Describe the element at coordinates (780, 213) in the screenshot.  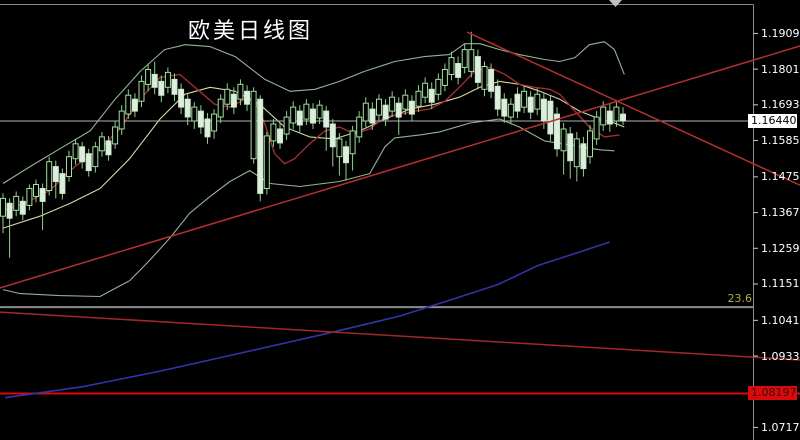
I see `price-tick-label: 1.13670` at that location.